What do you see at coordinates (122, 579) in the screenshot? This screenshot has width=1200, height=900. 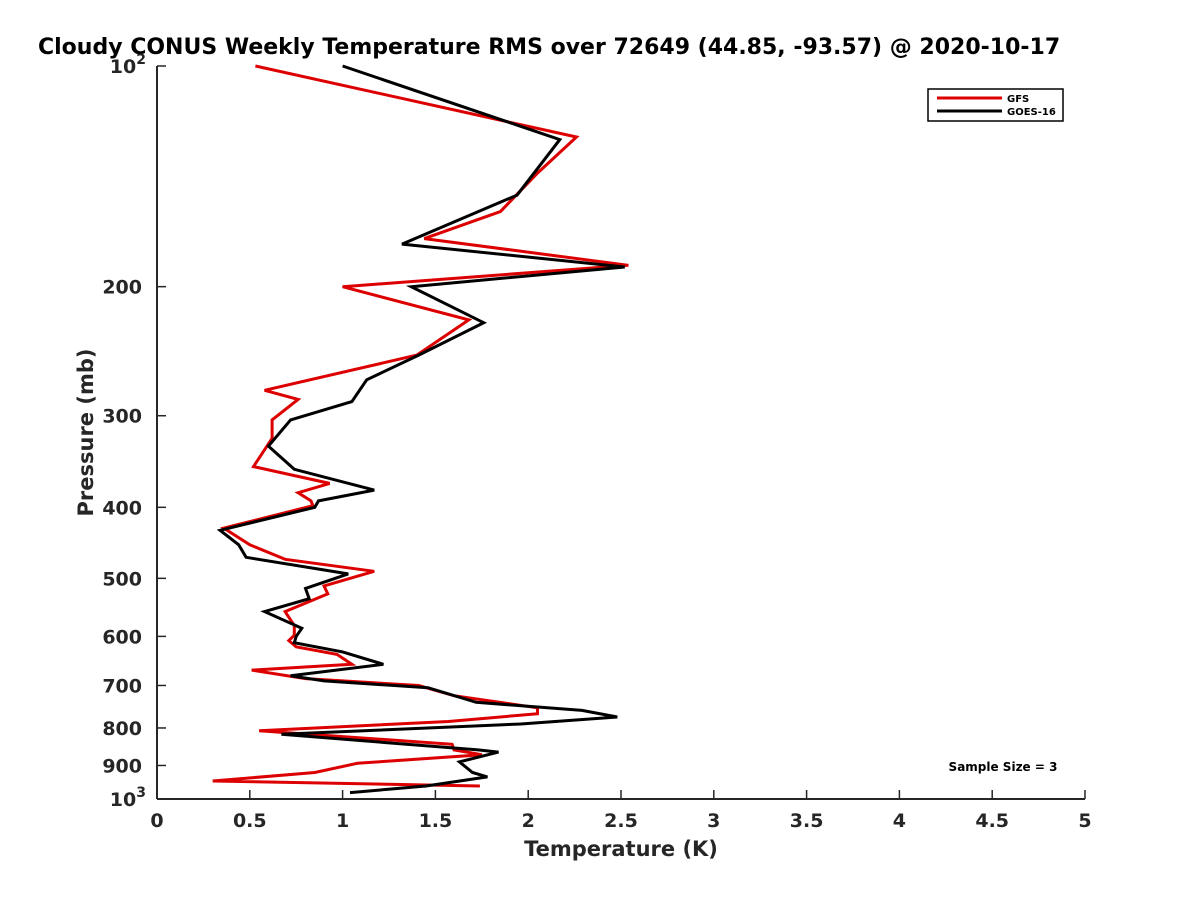 I see `y-tick-label: 500` at bounding box center [122, 579].